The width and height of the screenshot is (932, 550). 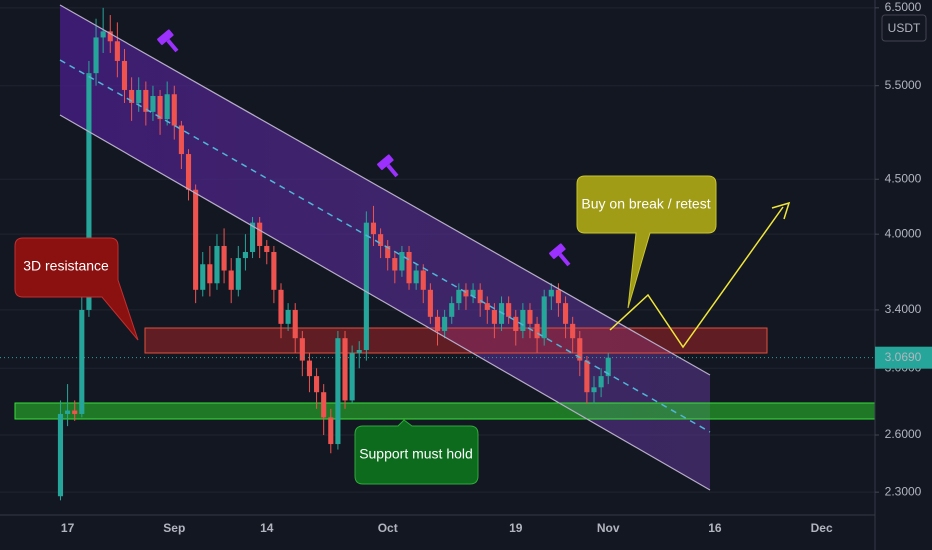 What do you see at coordinates (174, 528) in the screenshot?
I see `x-tick-label: Sep` at bounding box center [174, 528].